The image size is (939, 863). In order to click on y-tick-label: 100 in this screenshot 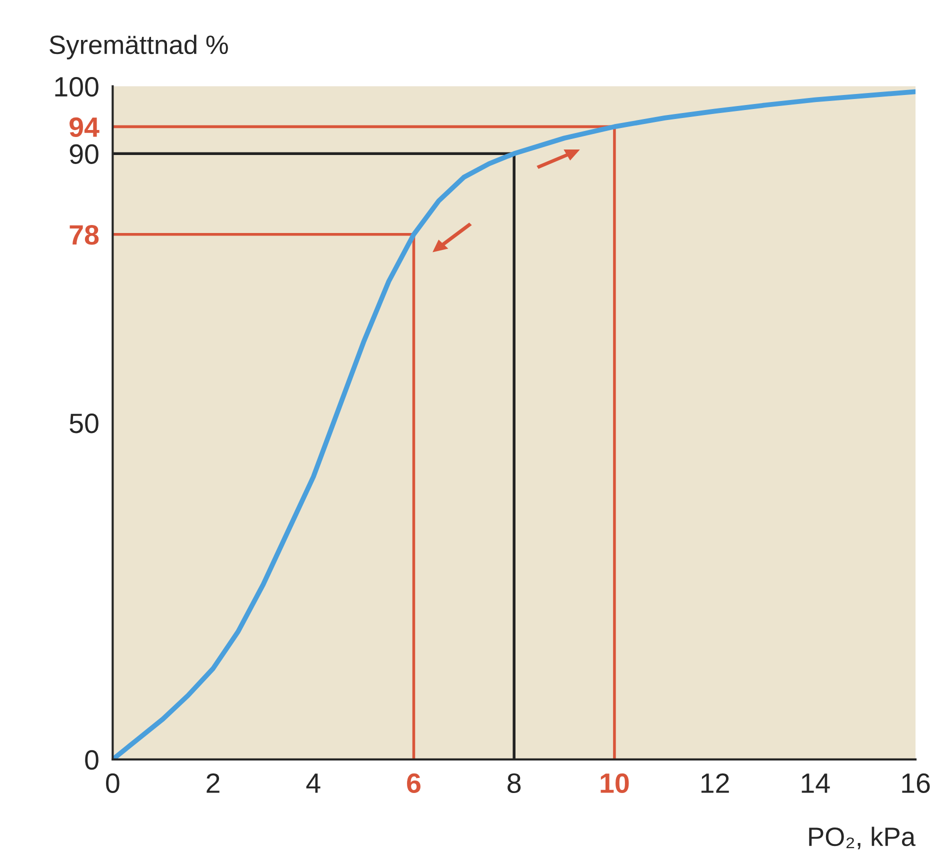, I will do `click(76, 86)`.